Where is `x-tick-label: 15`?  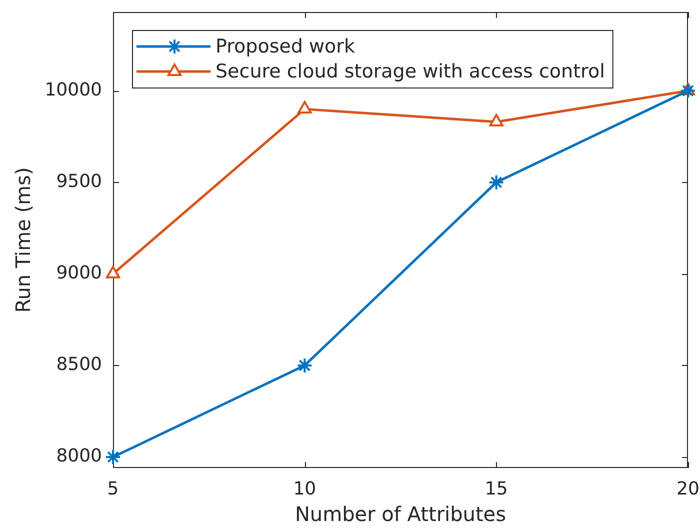
x-tick-label: 15 is located at coordinates (496, 489).